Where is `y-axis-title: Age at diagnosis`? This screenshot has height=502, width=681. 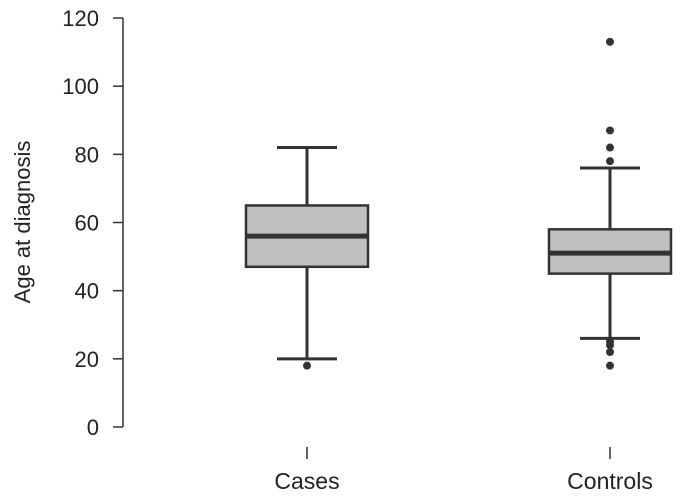
y-axis-title: Age at diagnosis is located at coordinates (22, 222).